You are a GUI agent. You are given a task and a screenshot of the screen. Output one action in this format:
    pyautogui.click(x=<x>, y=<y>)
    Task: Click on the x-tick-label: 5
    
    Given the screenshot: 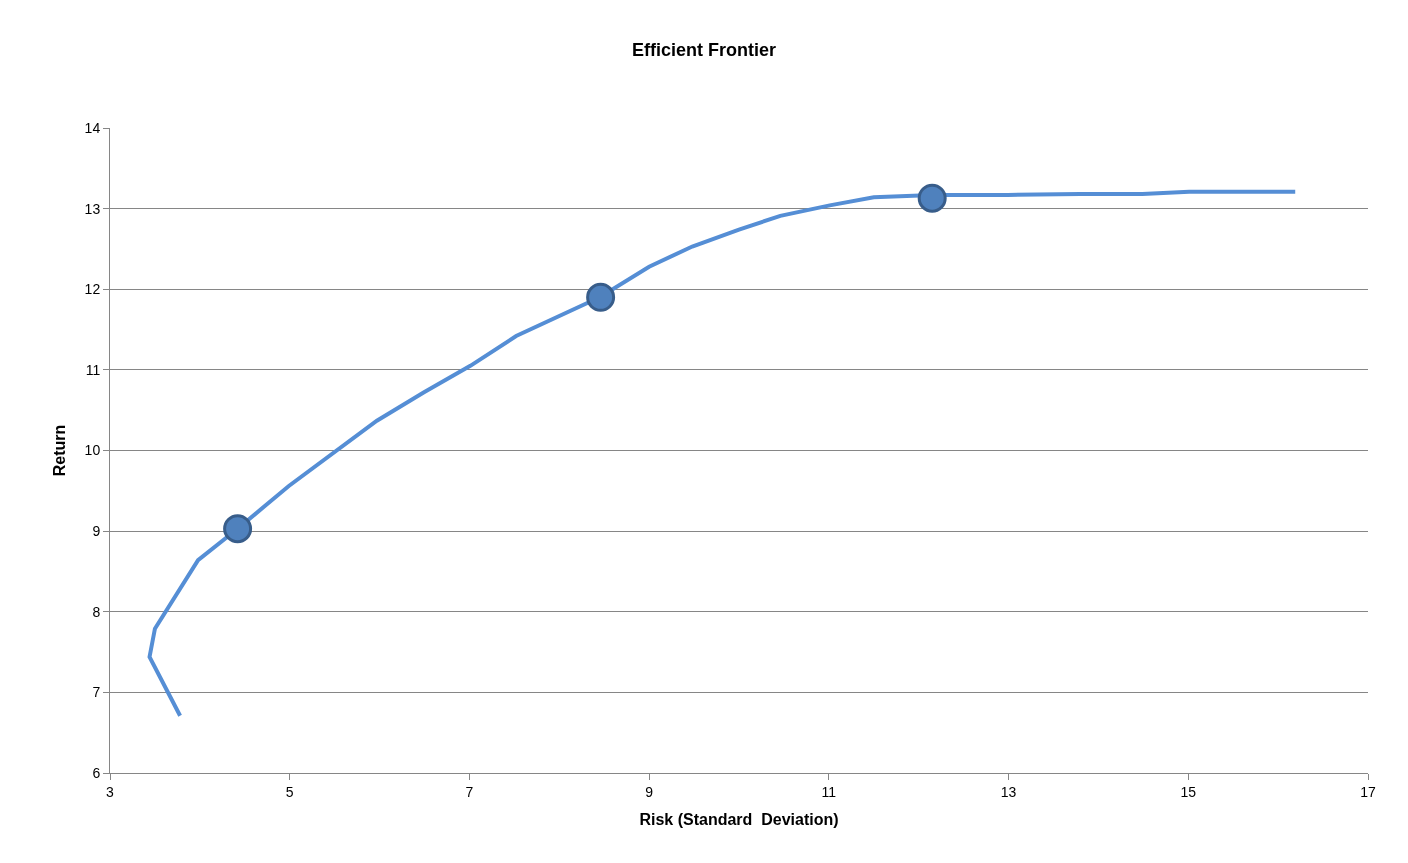 What is the action you would take?
    pyautogui.click(x=289, y=791)
    